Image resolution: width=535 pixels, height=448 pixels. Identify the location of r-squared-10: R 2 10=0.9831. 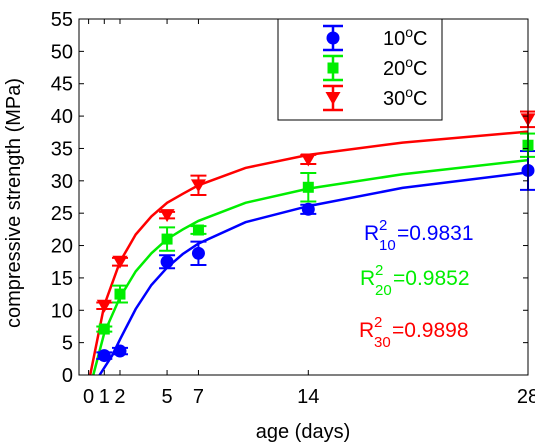
(419, 235).